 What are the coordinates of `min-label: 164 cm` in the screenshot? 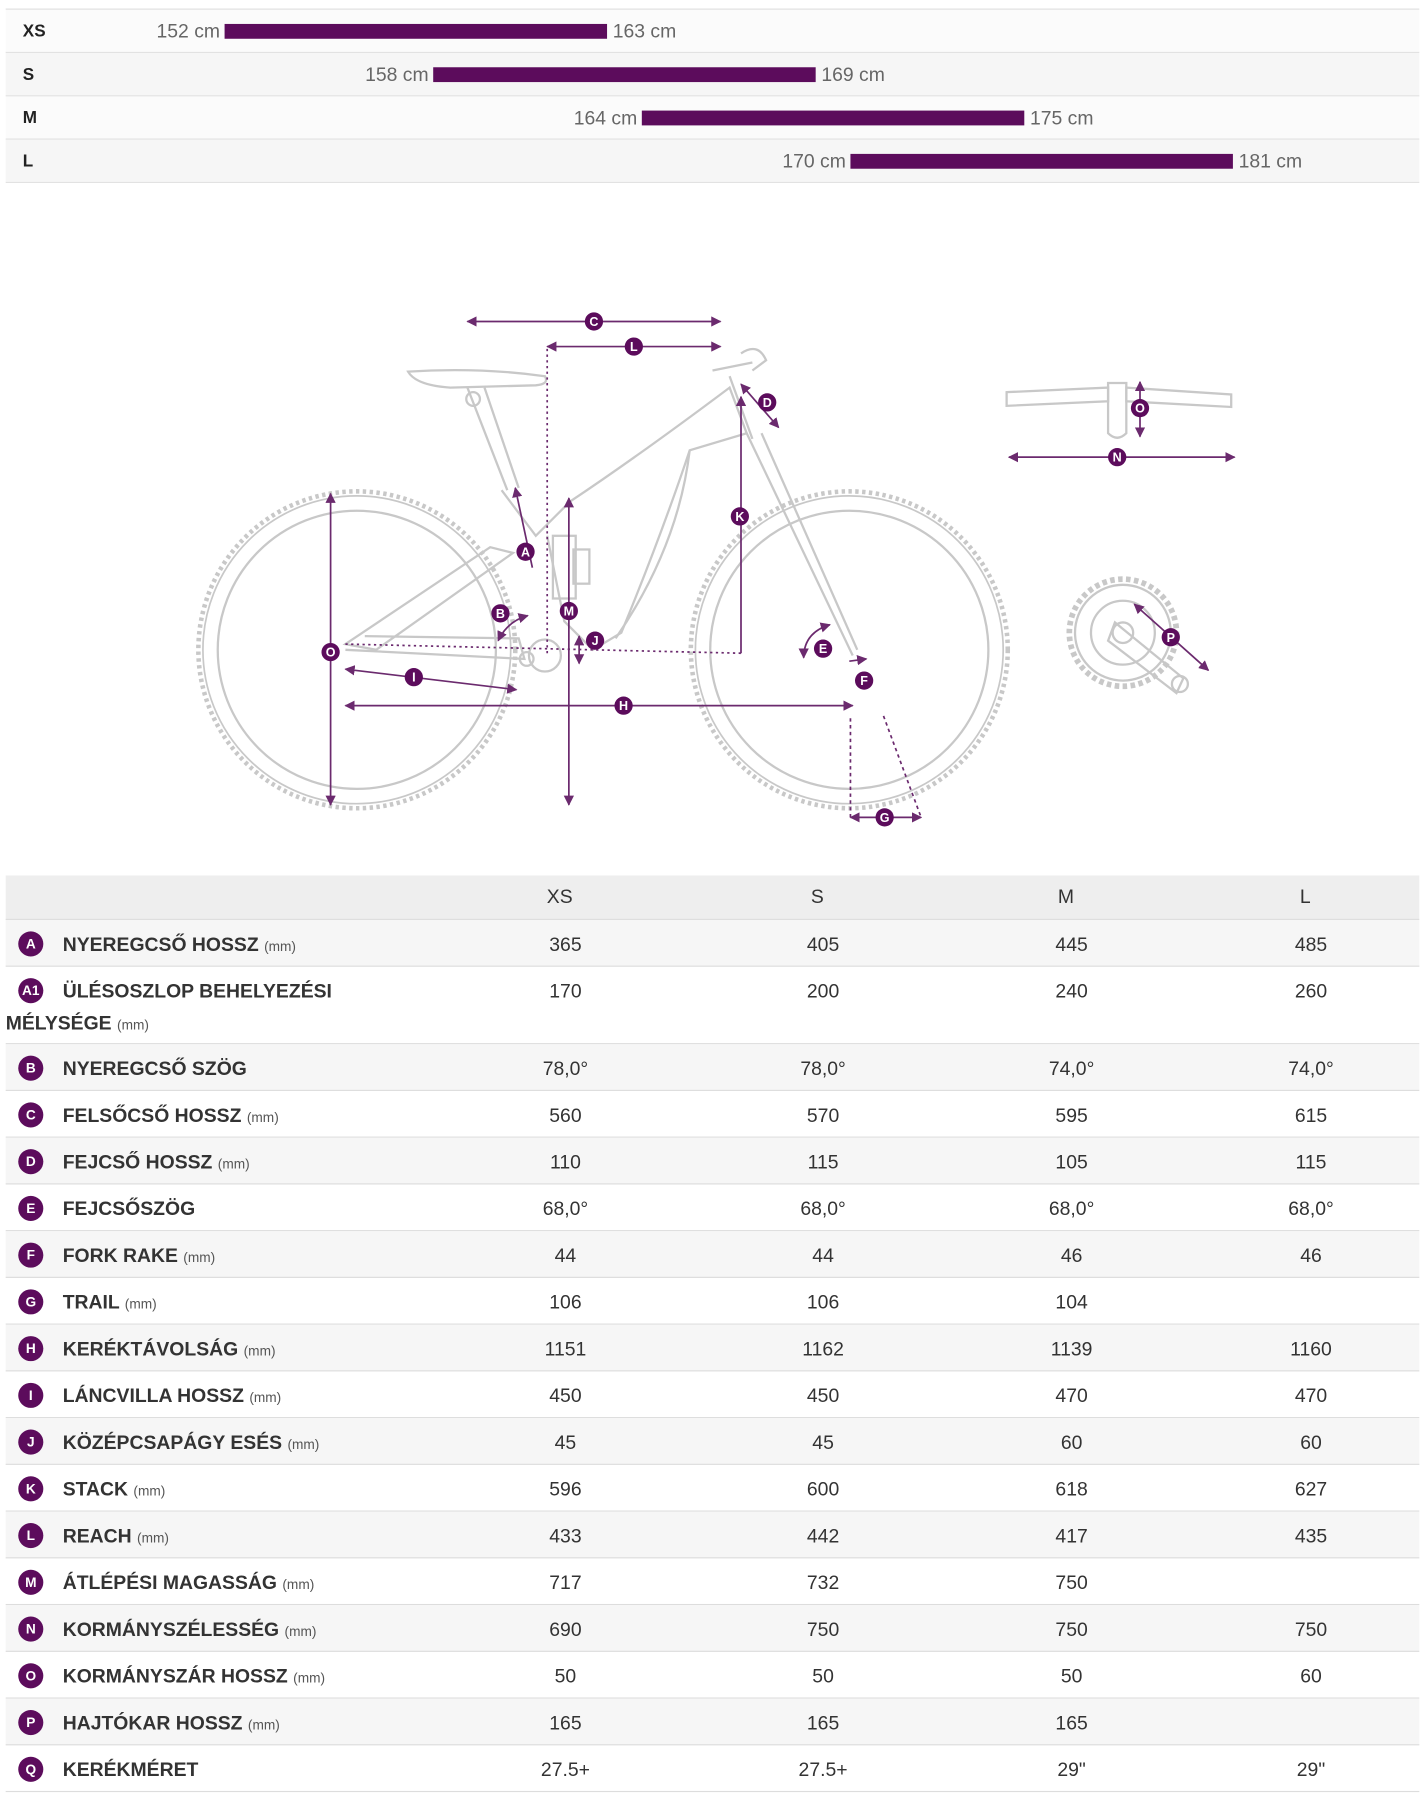 It's located at (606, 118).